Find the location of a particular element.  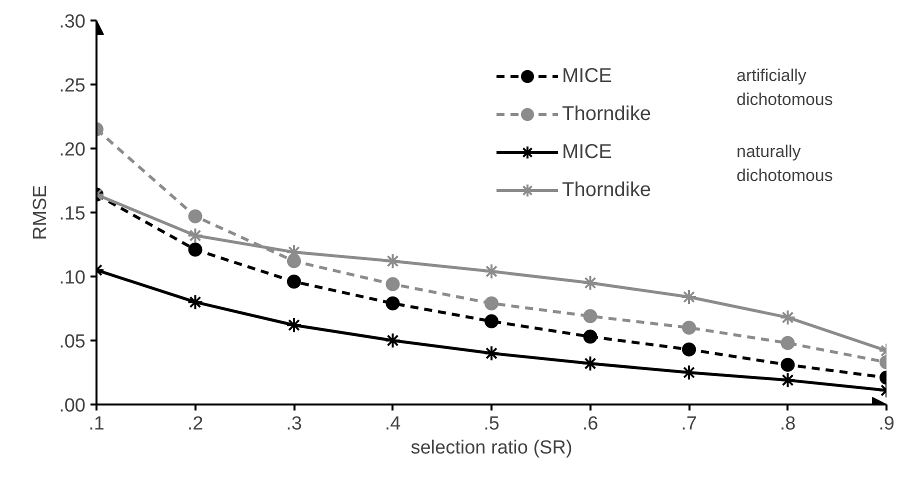

x-tick-label: .9 is located at coordinates (886, 424).